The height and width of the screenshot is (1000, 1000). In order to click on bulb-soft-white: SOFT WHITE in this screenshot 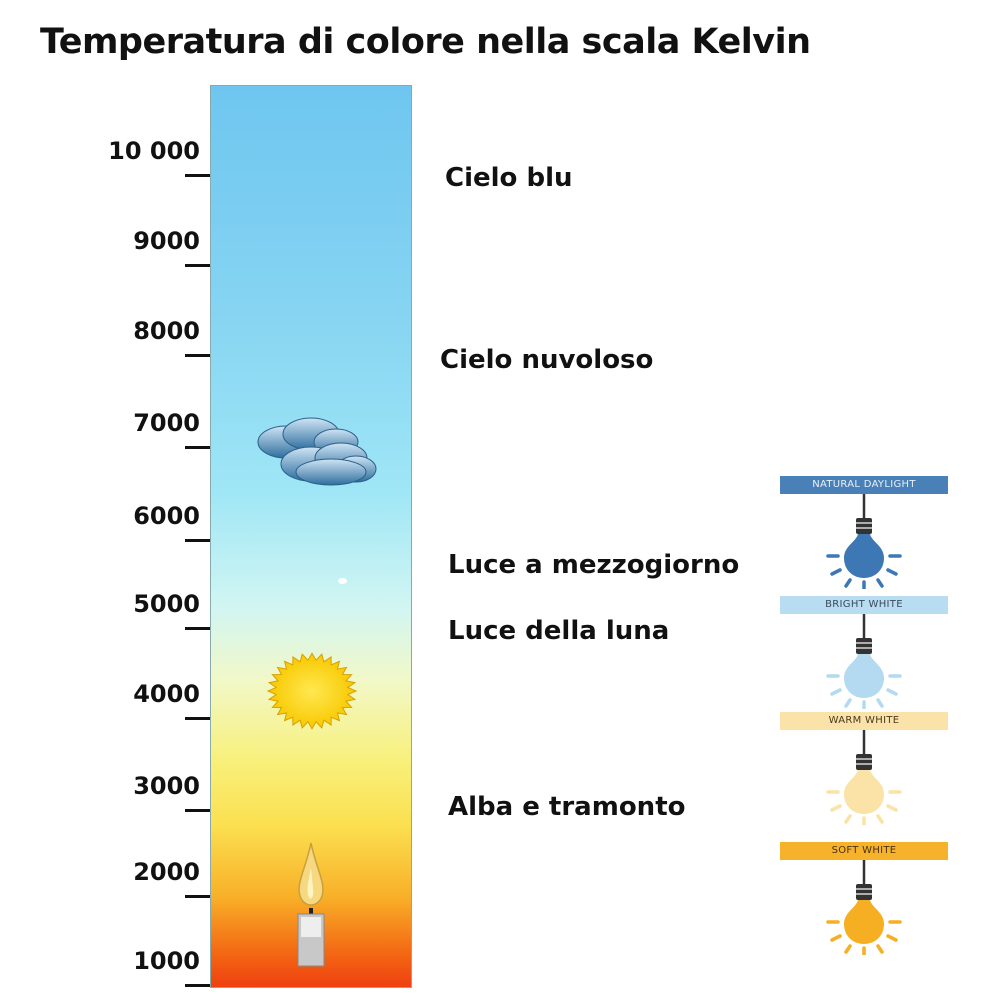, I will do `click(864, 898)`.